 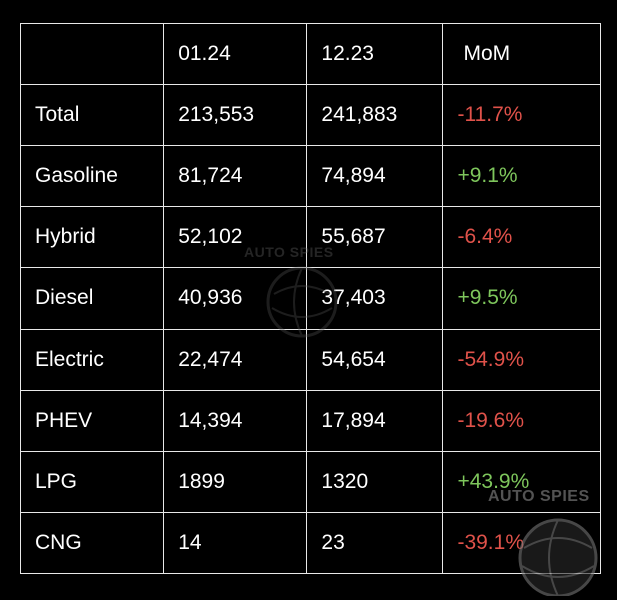 What do you see at coordinates (235, 420) in the screenshot?
I see `jan24-value-cell: 14,394` at bounding box center [235, 420].